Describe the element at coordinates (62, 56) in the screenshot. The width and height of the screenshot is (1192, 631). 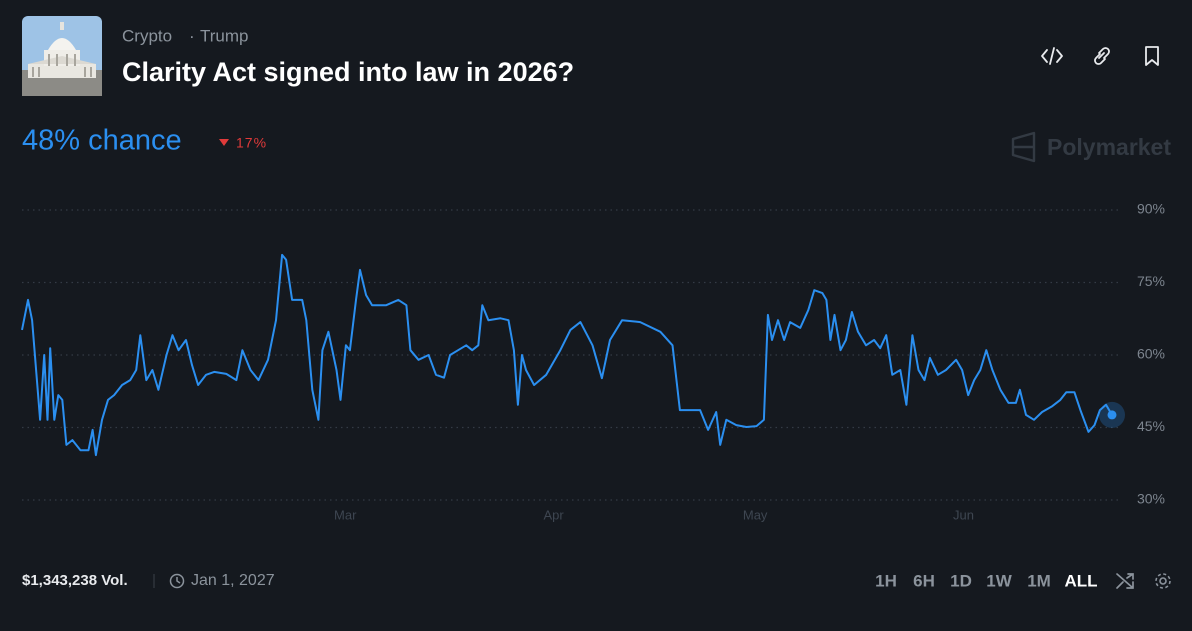
I see `market-image` at that location.